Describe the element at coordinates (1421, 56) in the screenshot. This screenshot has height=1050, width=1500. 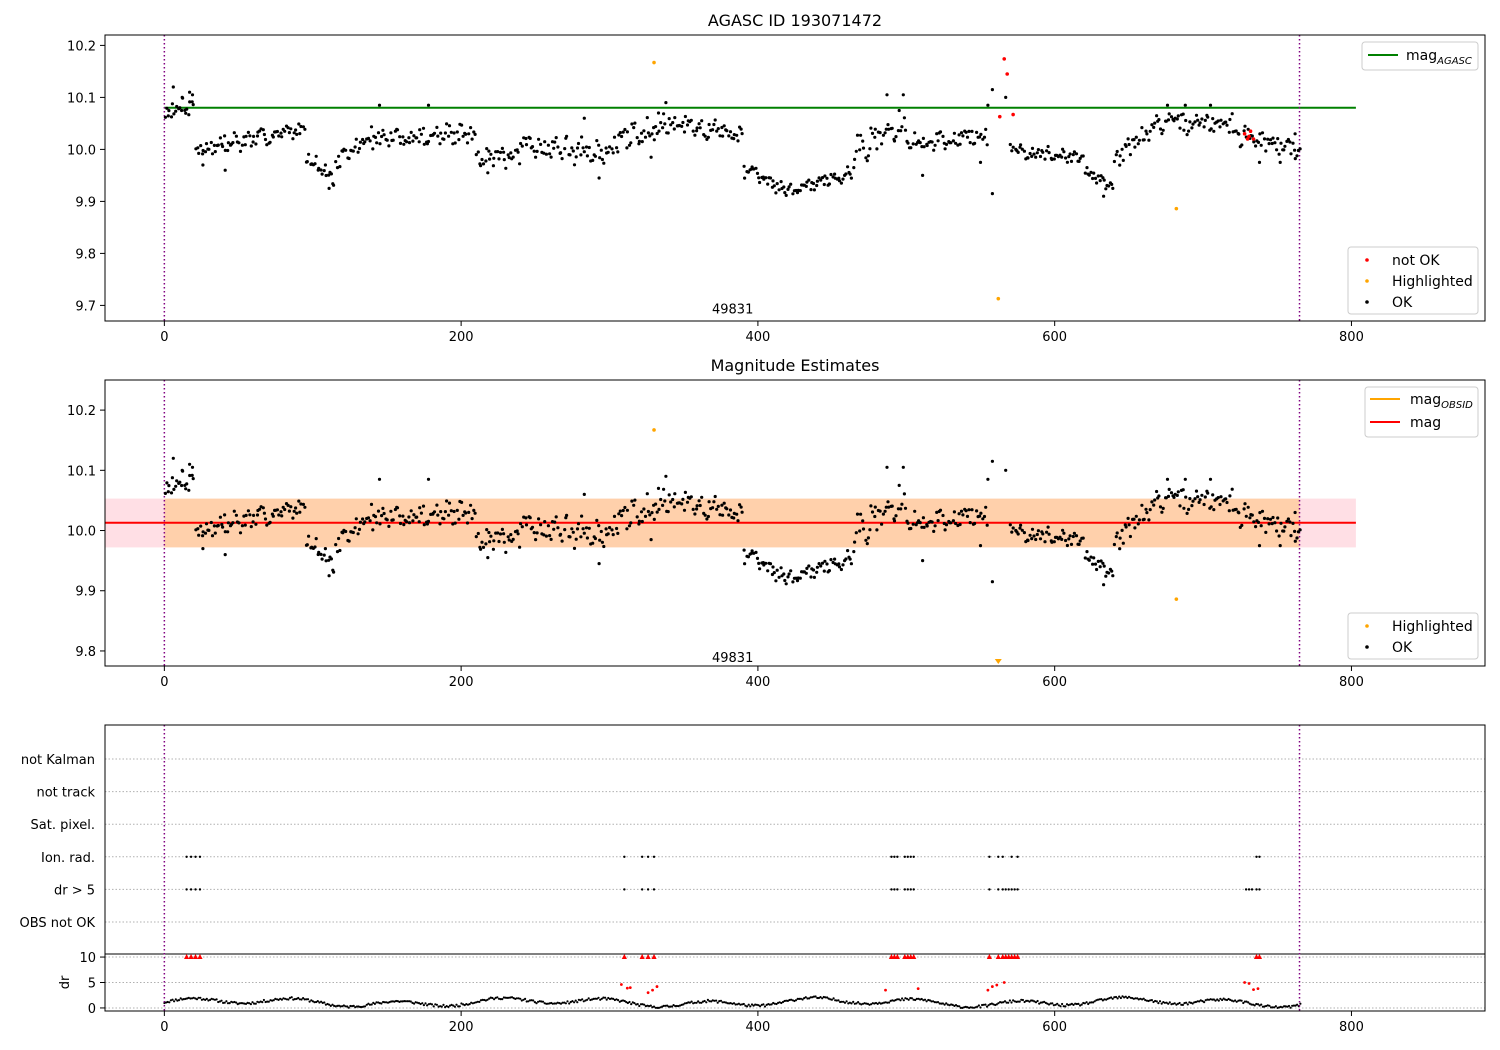
I see `legend-mag-agasc-main: mag` at that location.